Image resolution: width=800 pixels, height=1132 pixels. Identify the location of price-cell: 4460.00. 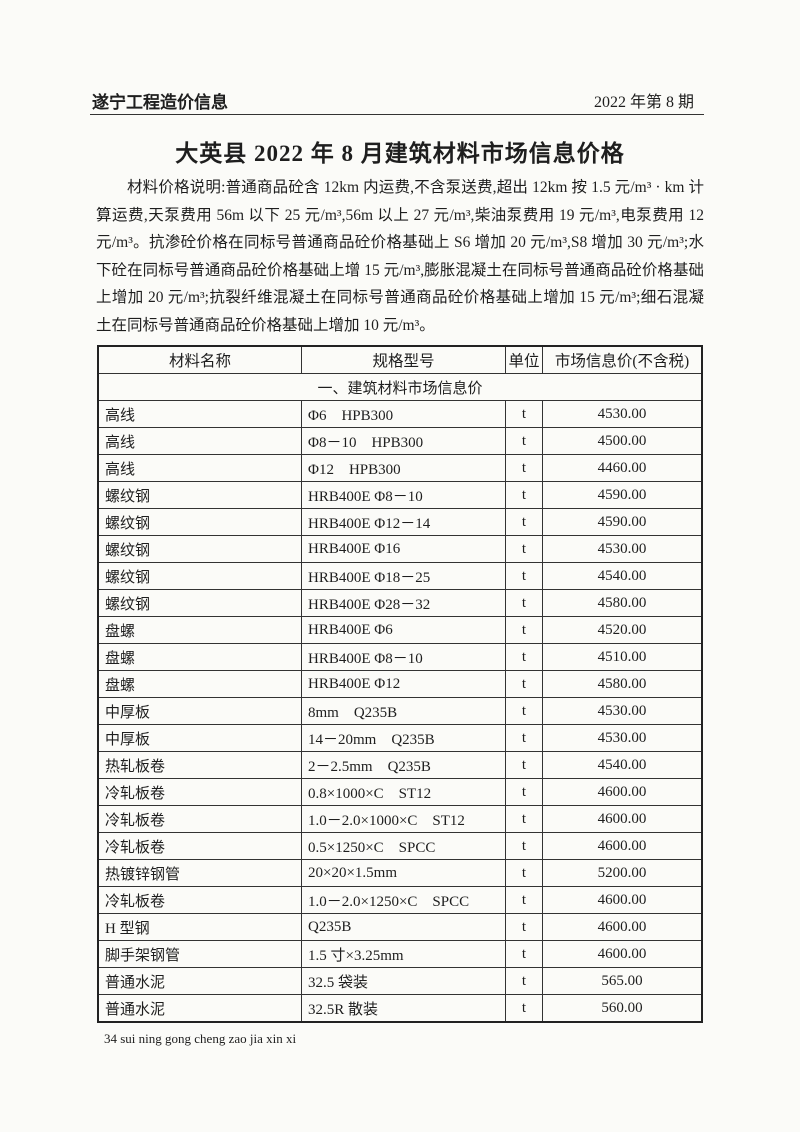
(622, 468).